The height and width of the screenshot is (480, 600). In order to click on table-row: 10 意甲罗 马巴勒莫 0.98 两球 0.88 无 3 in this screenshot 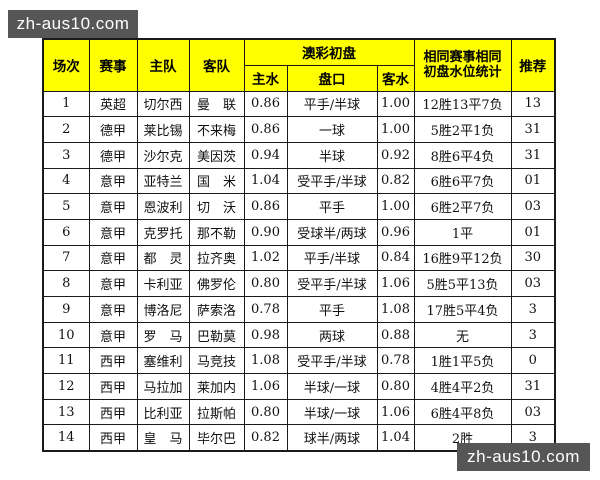, I will do `click(299, 335)`.